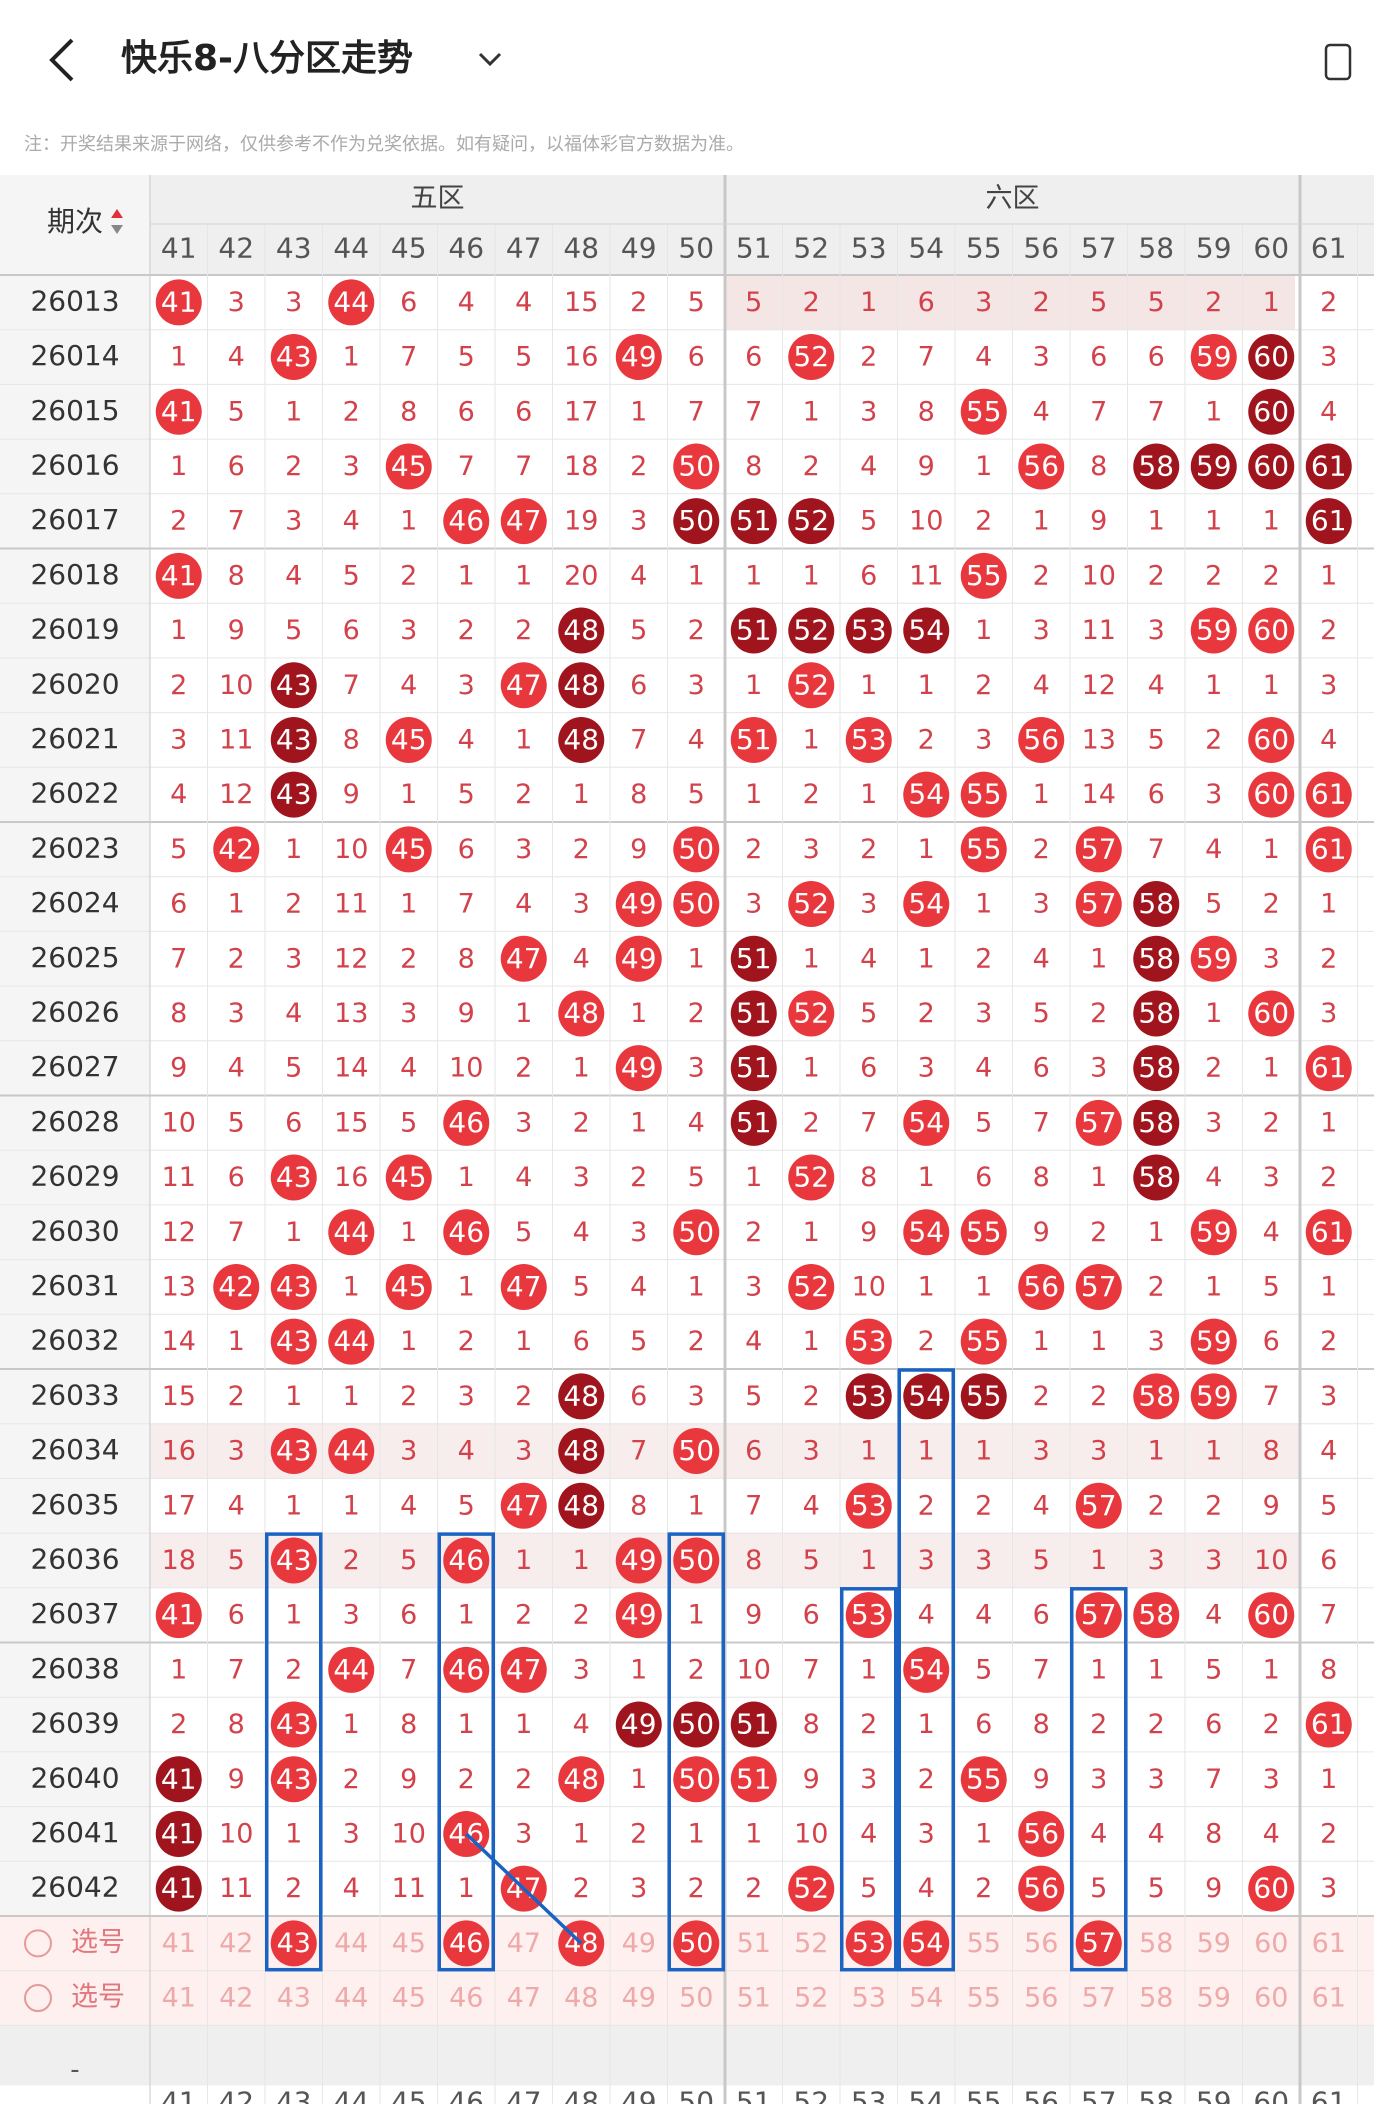  I want to click on pick-number: 48, so click(581, 1998).